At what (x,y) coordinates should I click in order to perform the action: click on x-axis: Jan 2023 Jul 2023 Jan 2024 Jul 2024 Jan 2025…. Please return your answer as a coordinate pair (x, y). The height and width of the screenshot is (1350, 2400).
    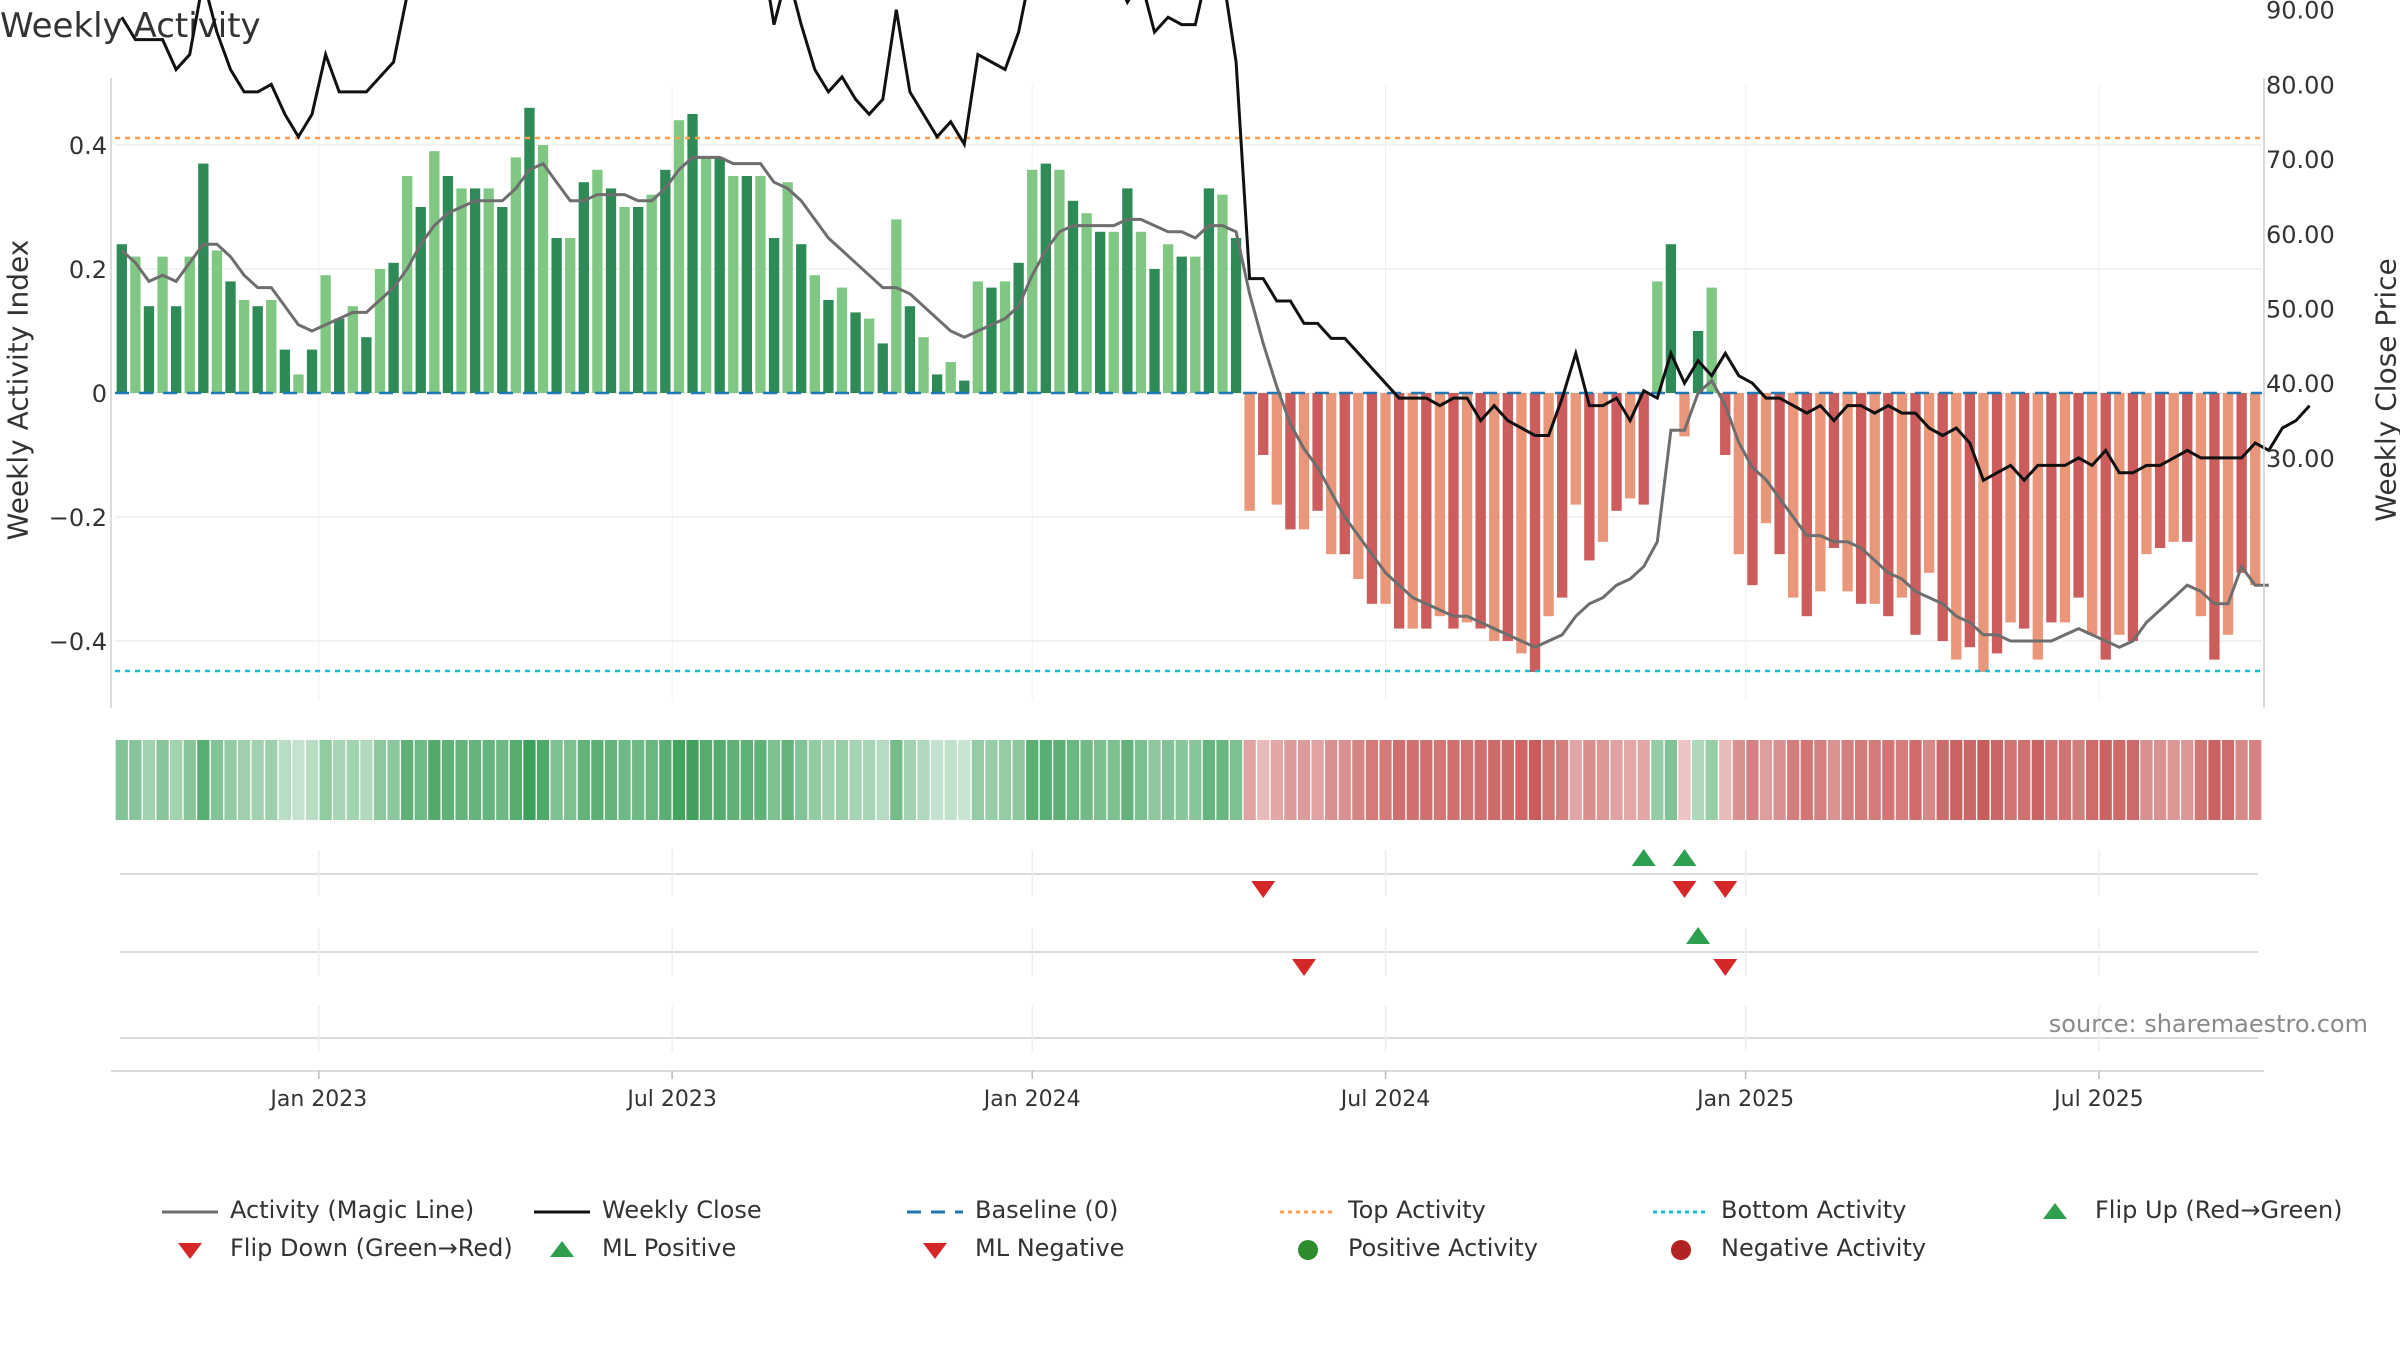
    Looking at the image, I should click on (1187, 1091).